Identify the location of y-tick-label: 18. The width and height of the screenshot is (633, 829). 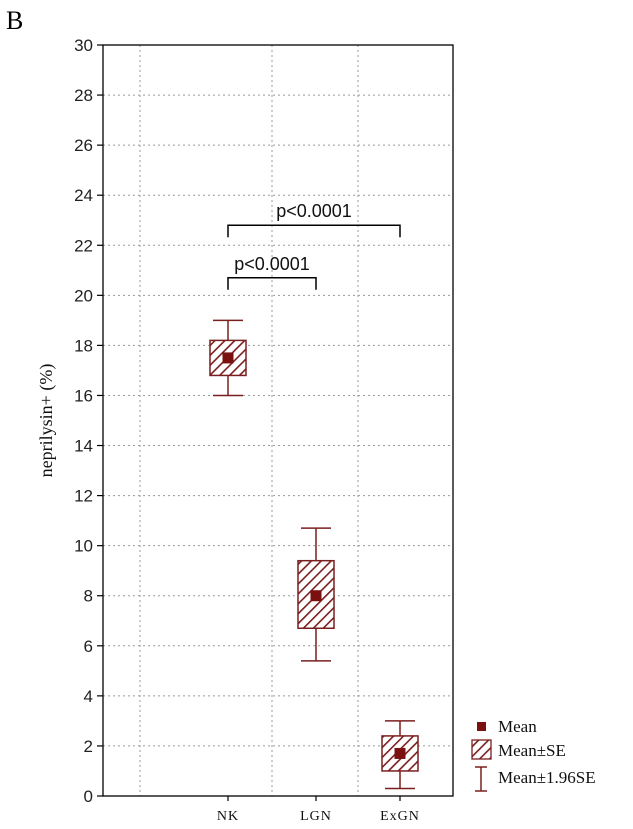
(83, 345).